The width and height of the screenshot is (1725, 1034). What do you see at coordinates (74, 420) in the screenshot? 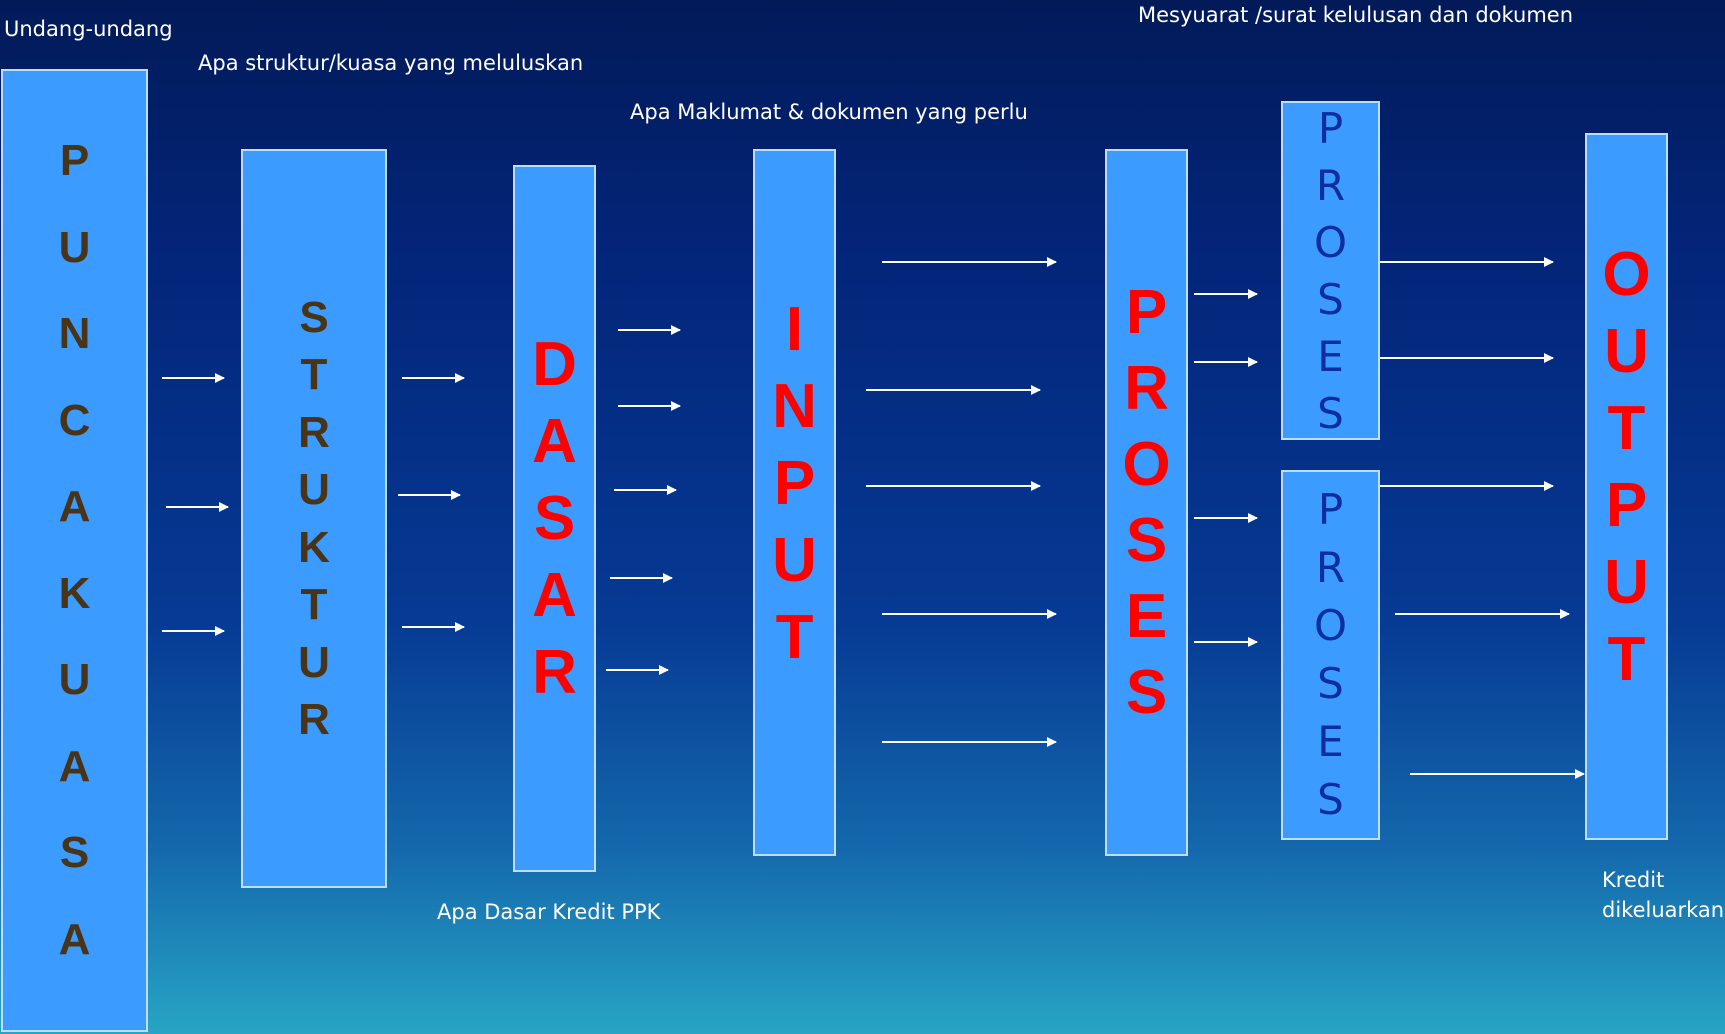
I see `letter: C` at bounding box center [74, 420].